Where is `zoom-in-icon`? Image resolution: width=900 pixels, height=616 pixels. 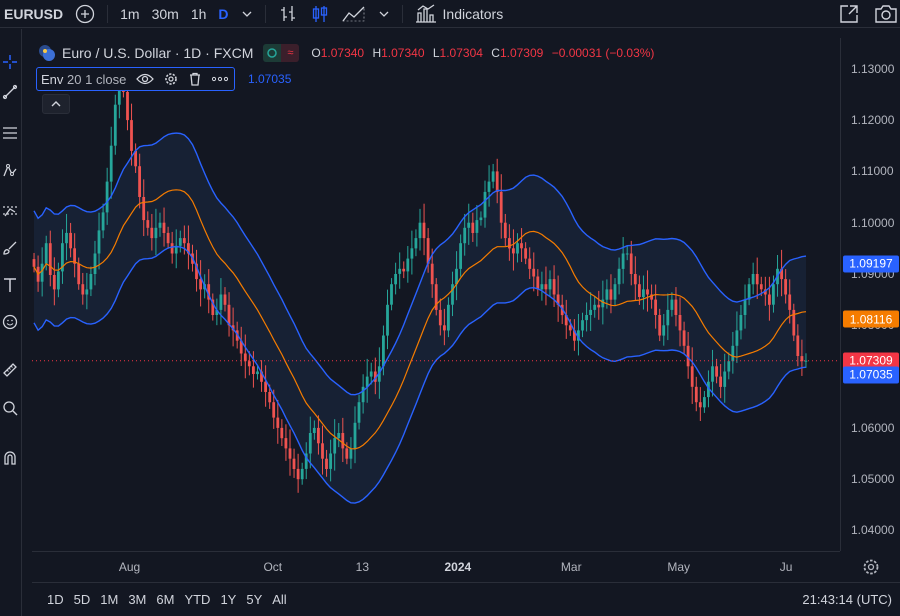 zoom-in-icon is located at coordinates (10, 408).